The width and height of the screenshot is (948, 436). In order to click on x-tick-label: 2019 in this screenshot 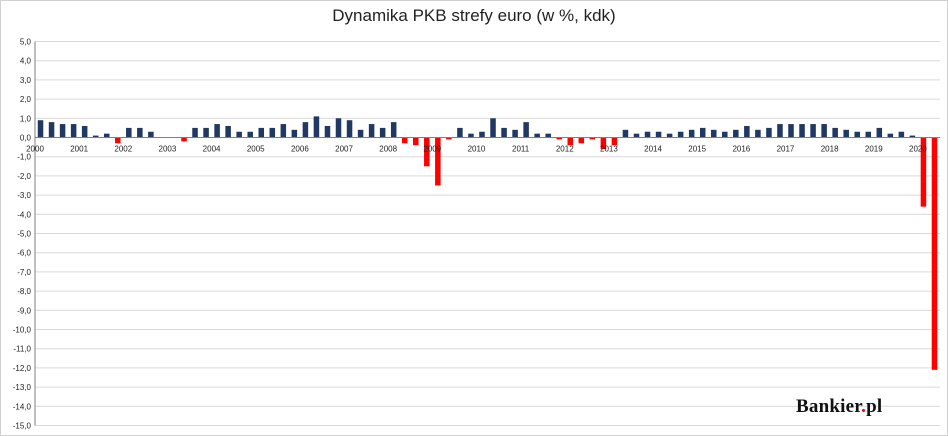, I will do `click(874, 149)`.